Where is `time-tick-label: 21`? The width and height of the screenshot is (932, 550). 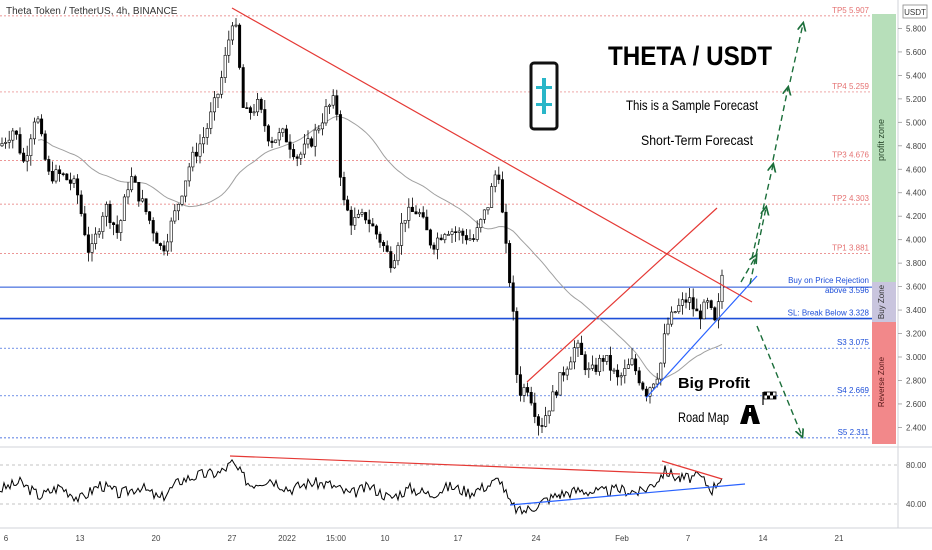 time-tick-label: 21 is located at coordinates (839, 538).